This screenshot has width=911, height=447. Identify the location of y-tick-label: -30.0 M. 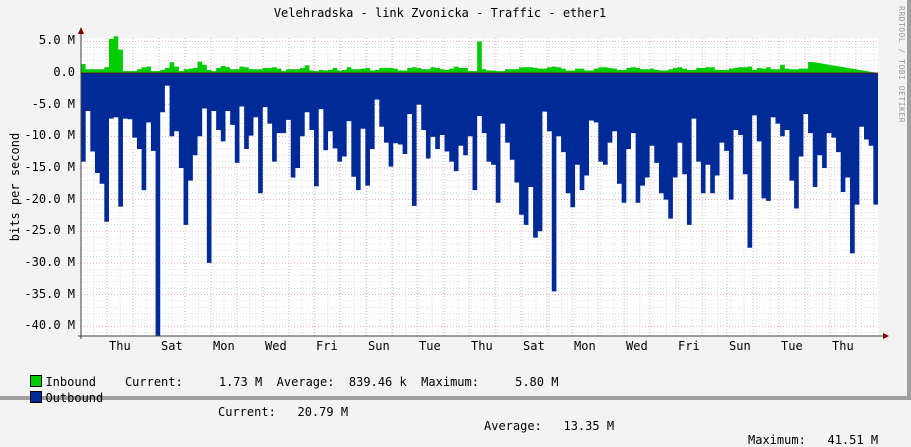
(49, 261).